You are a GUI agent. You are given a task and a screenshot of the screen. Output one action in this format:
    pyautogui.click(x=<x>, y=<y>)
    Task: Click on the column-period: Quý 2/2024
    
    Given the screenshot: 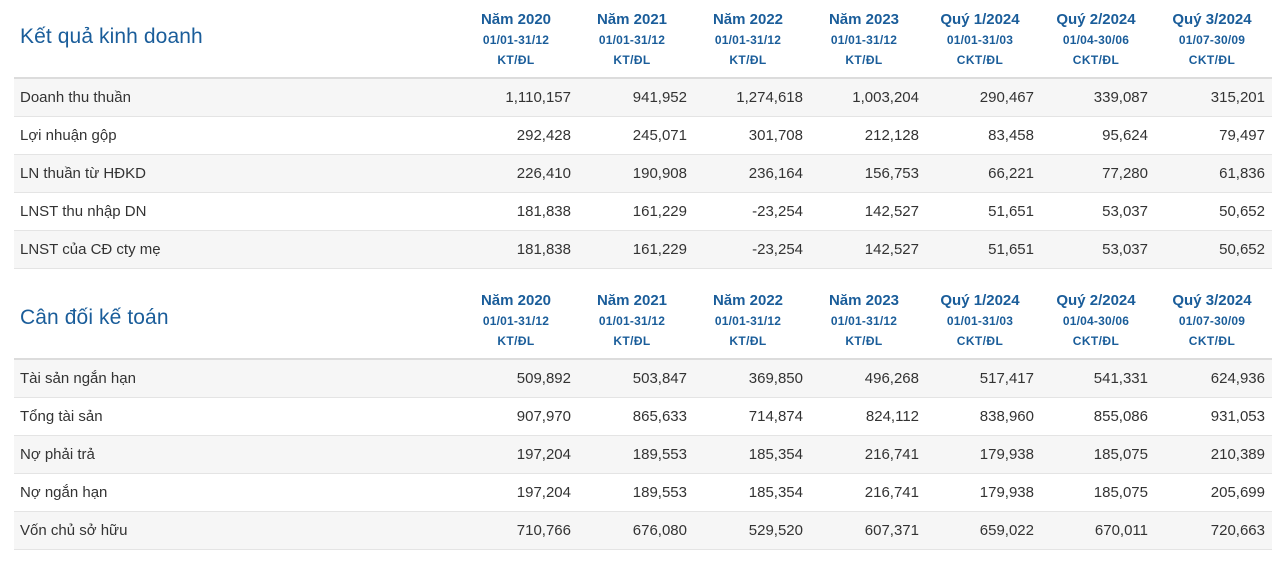 What is the action you would take?
    pyautogui.click(x=1096, y=300)
    